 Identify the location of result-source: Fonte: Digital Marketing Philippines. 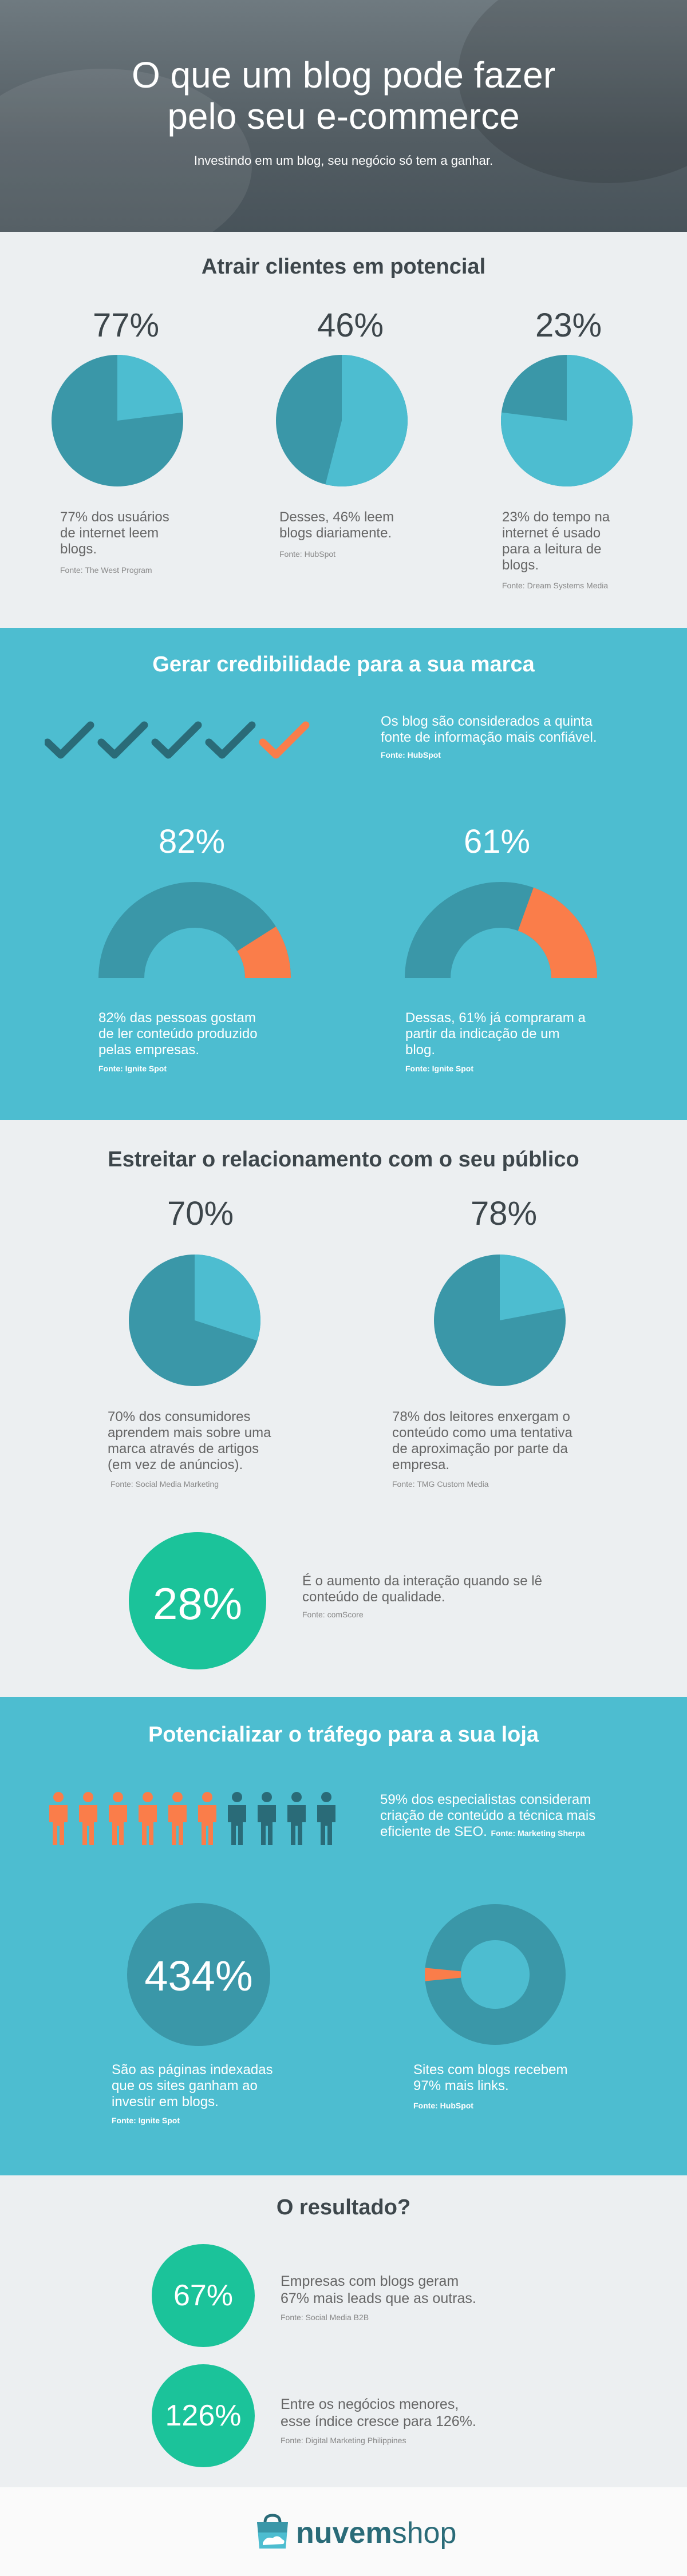
(343, 2440).